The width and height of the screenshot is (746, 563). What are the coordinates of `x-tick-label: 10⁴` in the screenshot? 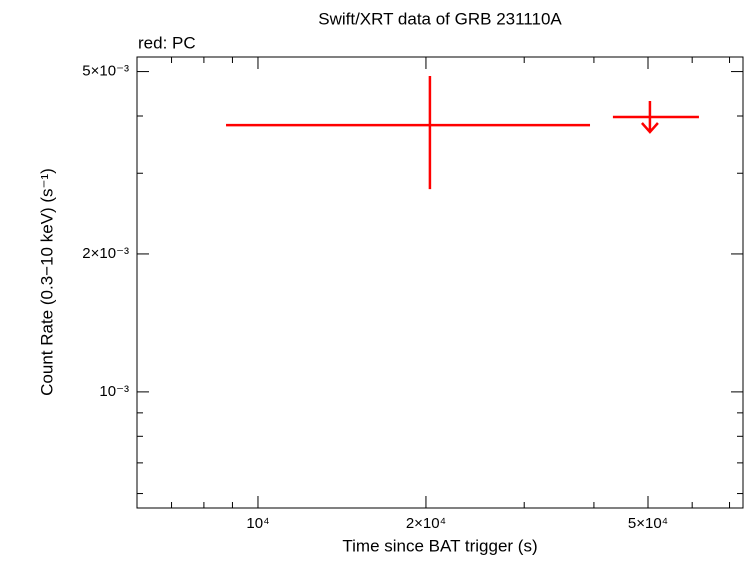 It's located at (257, 523).